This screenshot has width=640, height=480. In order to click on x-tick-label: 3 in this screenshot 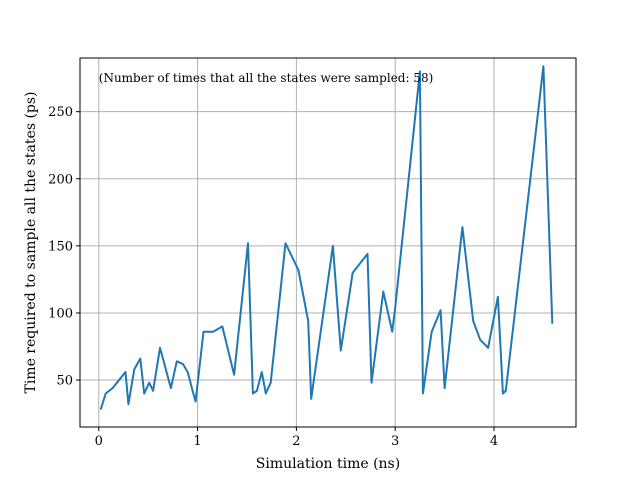, I will do `click(395, 441)`.